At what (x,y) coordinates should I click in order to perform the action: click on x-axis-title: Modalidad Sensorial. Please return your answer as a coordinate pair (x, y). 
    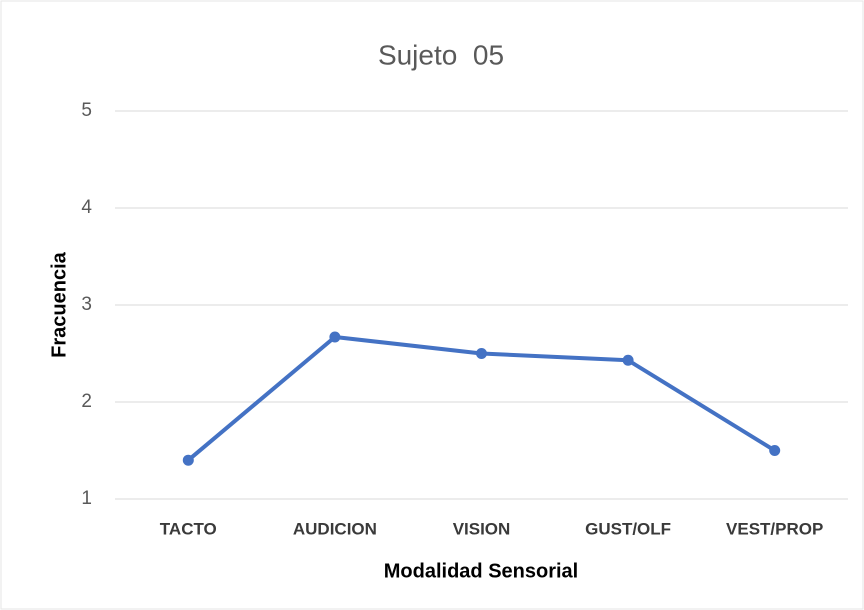
    Looking at the image, I should click on (481, 571).